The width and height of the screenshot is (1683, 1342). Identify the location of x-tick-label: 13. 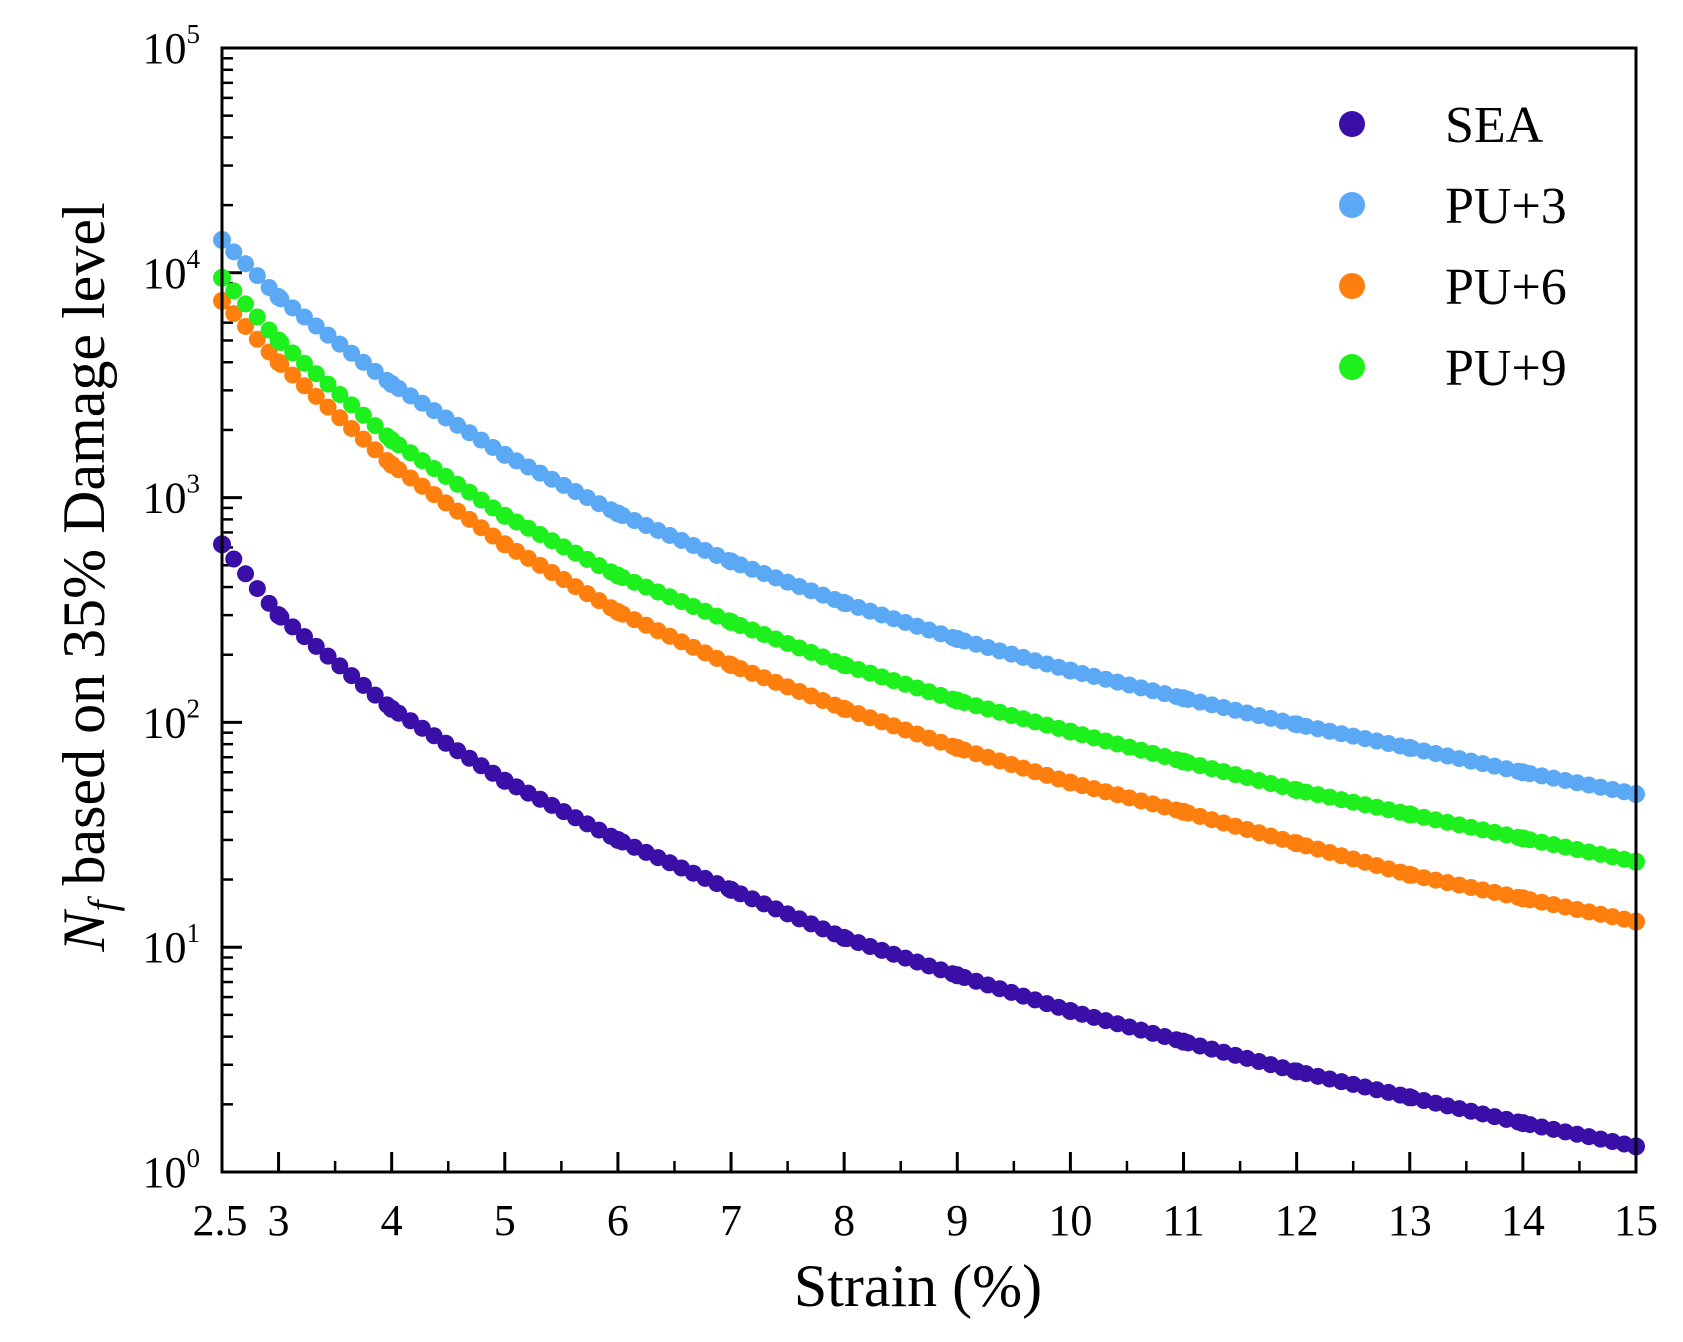
(1410, 1220).